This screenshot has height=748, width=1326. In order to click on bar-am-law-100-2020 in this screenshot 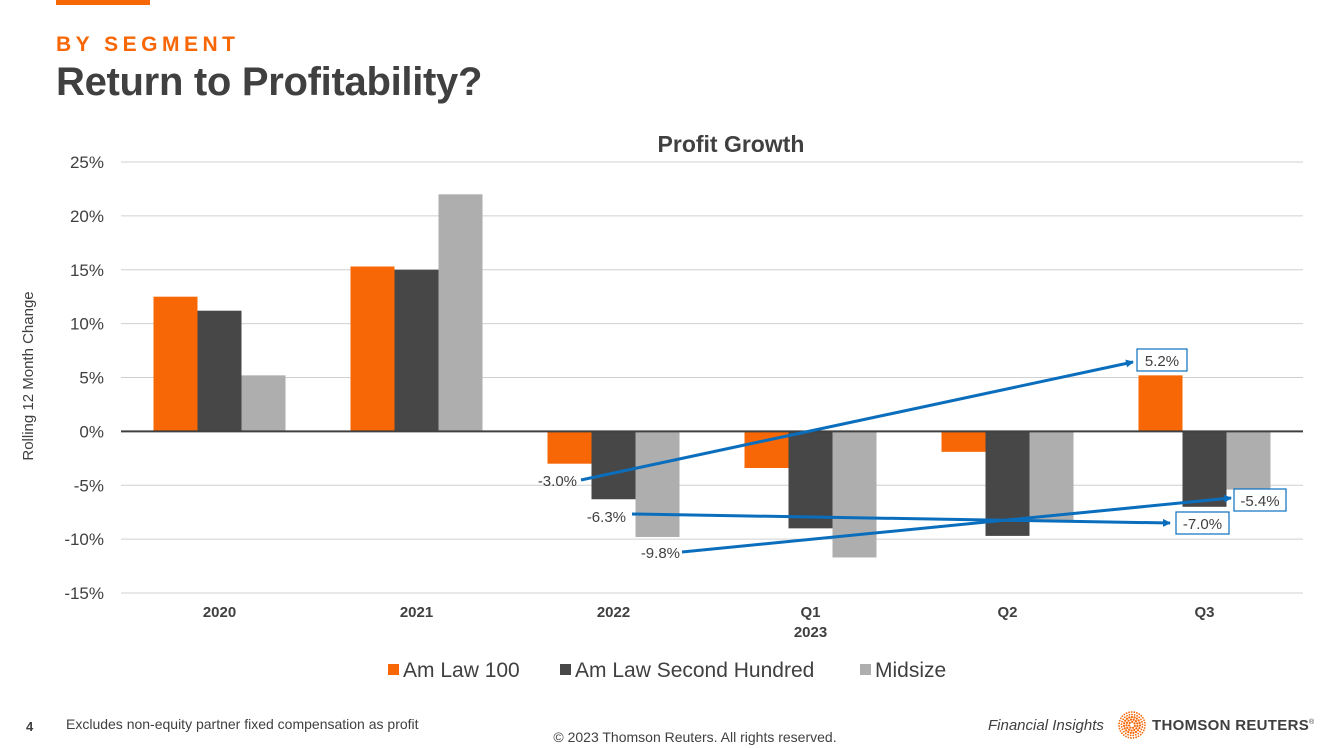, I will do `click(175, 364)`.